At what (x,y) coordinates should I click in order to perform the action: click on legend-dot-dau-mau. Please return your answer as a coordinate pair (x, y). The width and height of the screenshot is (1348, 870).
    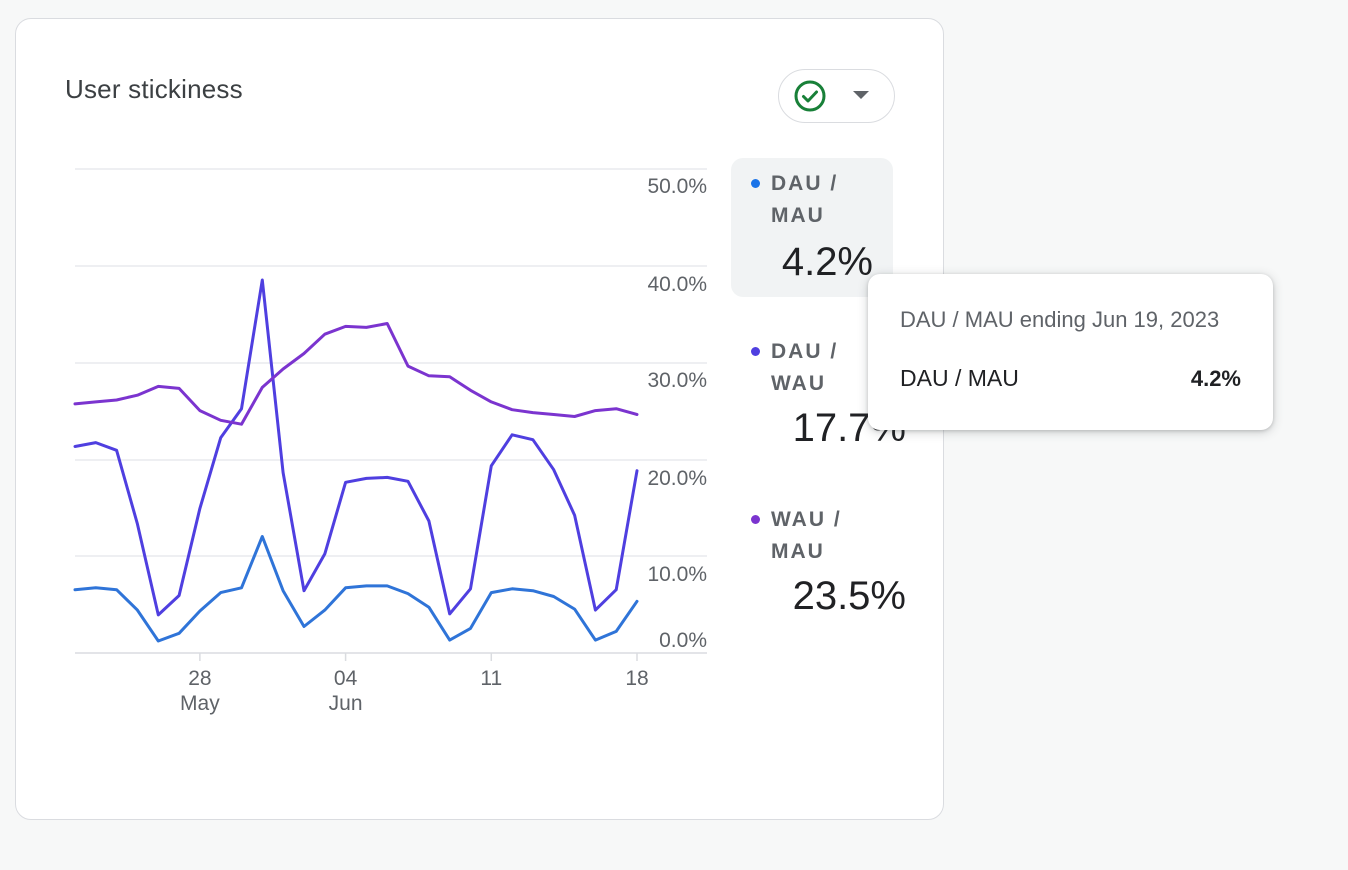
    Looking at the image, I should click on (755, 183).